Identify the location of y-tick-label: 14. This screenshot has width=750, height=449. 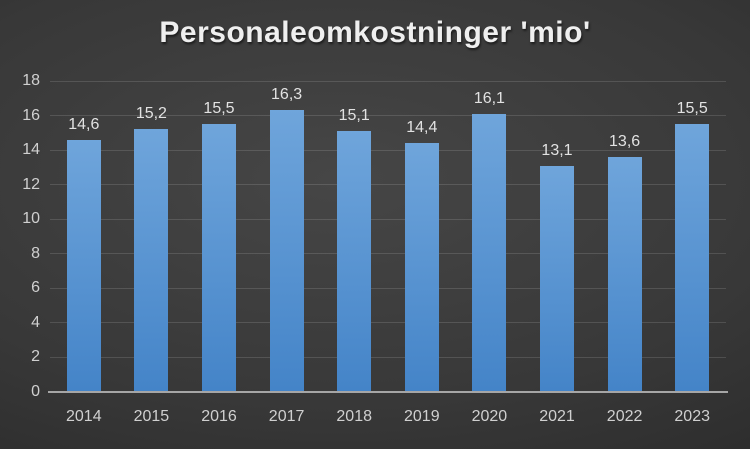
(31, 150).